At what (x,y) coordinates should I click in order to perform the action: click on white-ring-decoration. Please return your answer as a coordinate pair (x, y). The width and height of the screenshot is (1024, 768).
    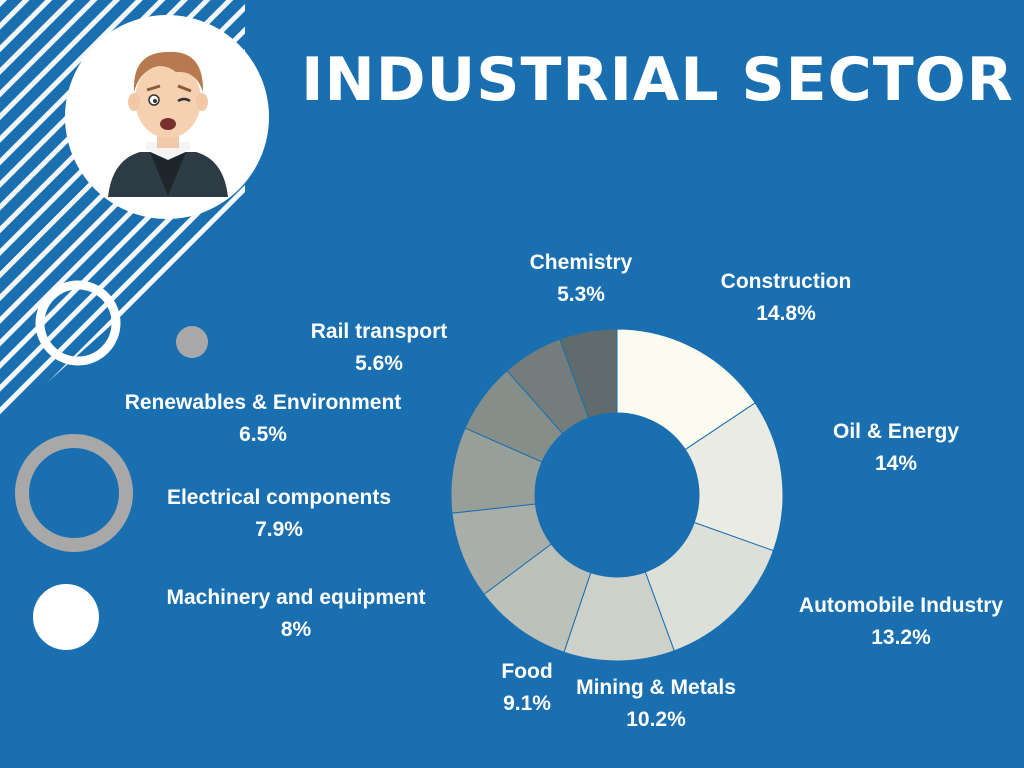
    Looking at the image, I should click on (78, 323).